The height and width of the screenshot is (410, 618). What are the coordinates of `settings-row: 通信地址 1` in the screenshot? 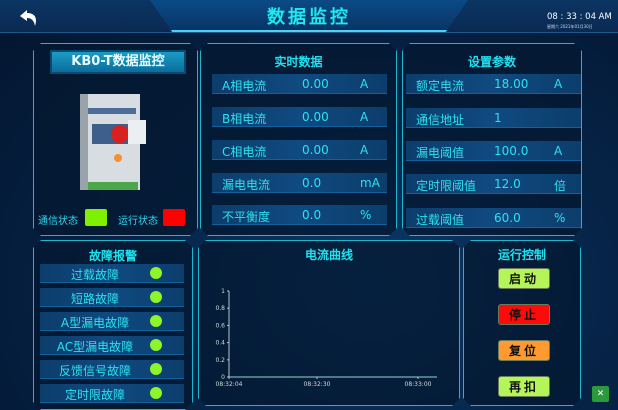 It's located at (493, 118).